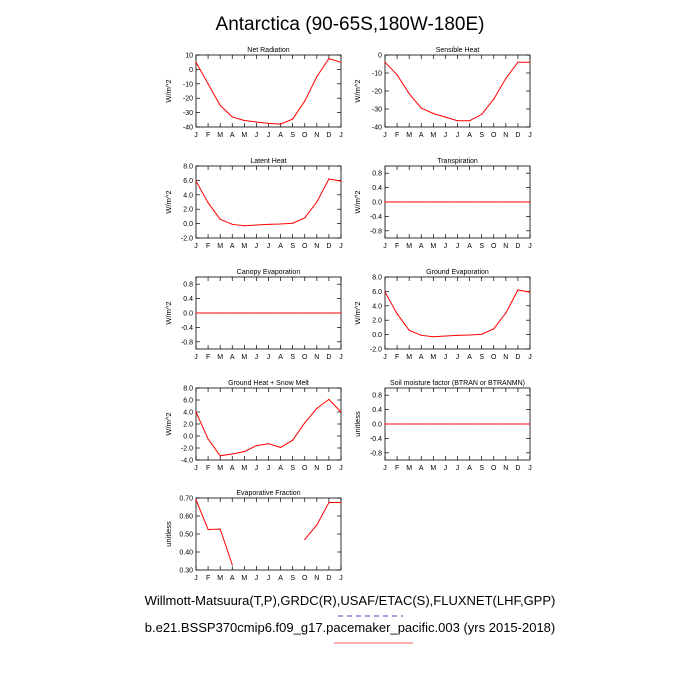  What do you see at coordinates (350, 24) in the screenshot?
I see `figure-title: Antarctica (90-65S,180W-180E)` at bounding box center [350, 24].